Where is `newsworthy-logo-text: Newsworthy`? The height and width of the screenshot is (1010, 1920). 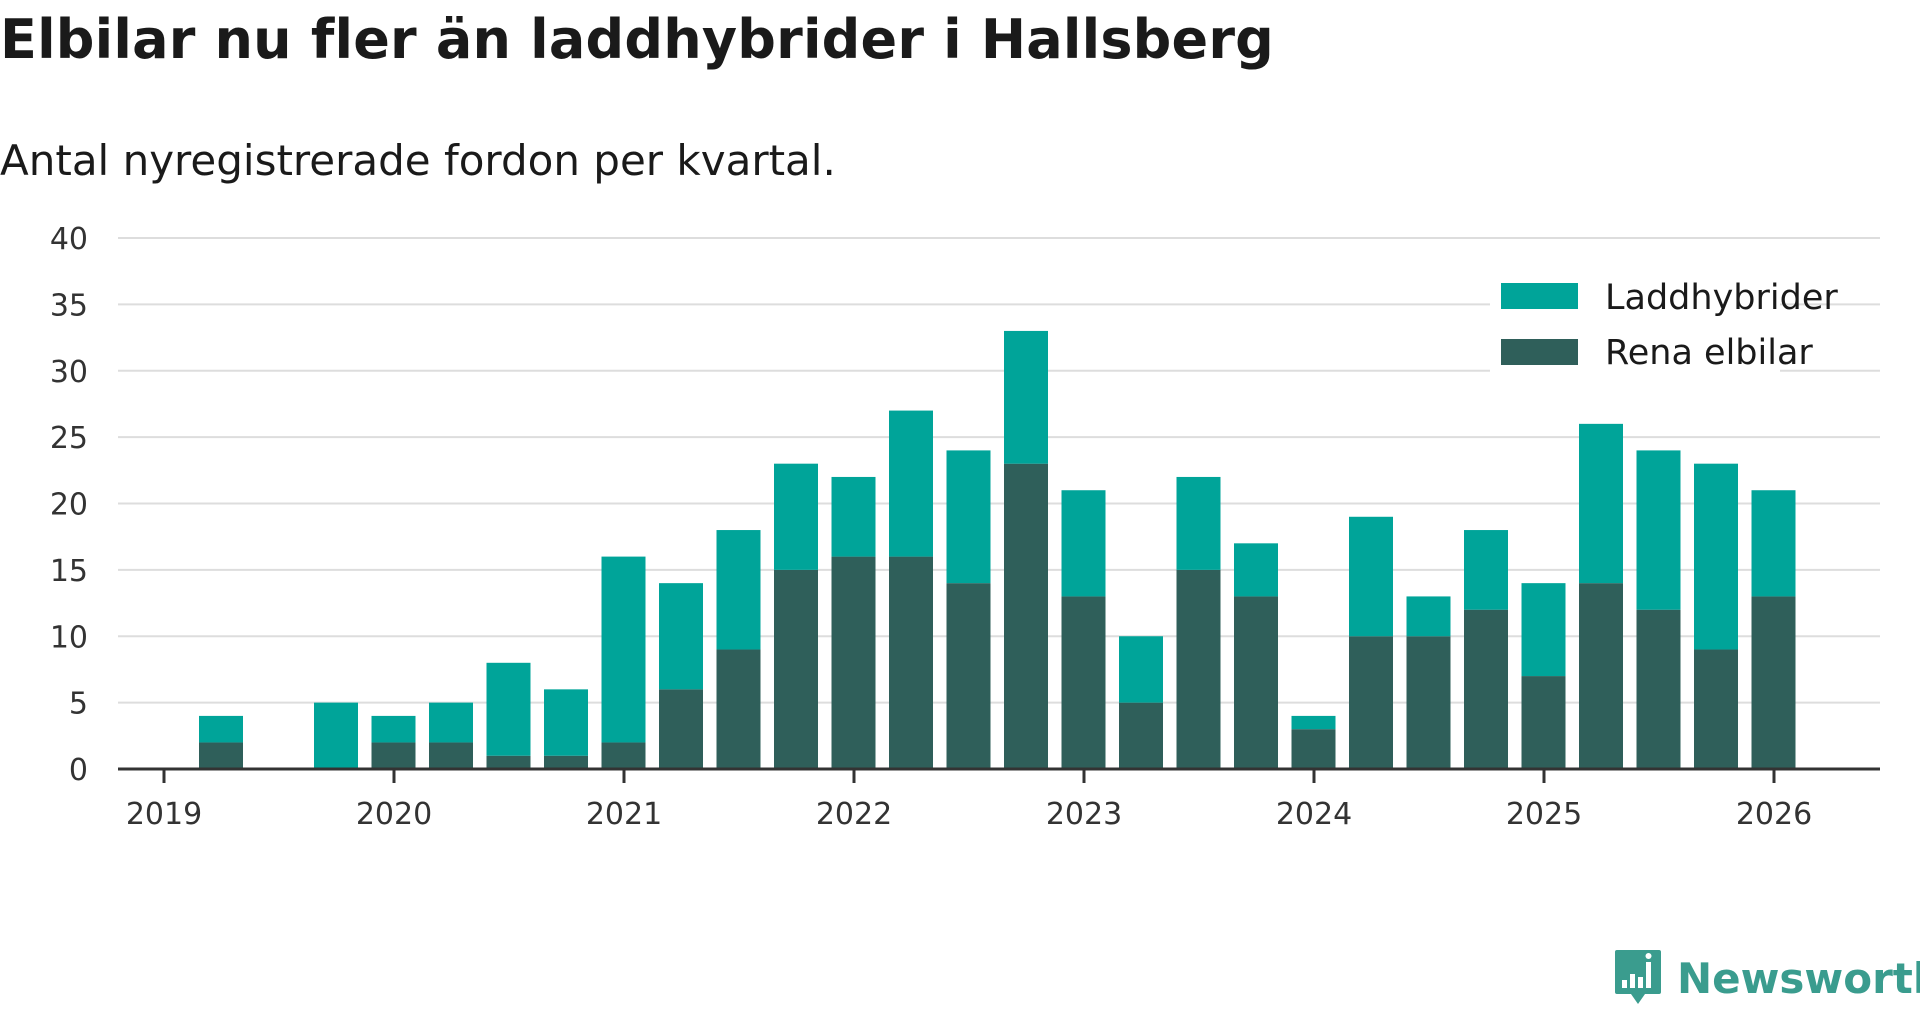 newsworthy-logo-text: Newsworthy is located at coordinates (1798, 978).